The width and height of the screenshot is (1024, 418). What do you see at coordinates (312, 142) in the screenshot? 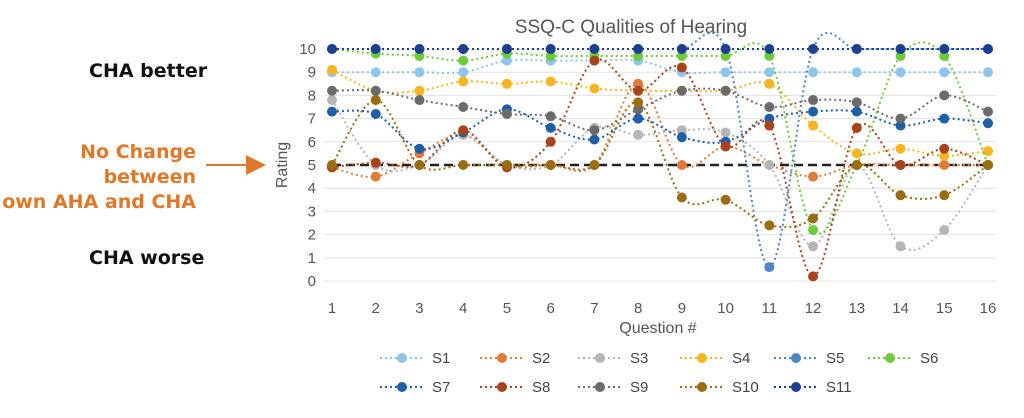
I see `y-tick-label: 6` at bounding box center [312, 142].